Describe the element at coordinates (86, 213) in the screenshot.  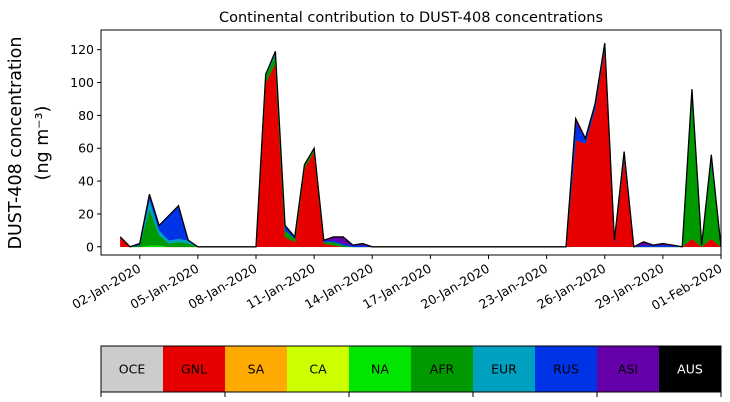
I see `y-tick-label: 20` at that location.